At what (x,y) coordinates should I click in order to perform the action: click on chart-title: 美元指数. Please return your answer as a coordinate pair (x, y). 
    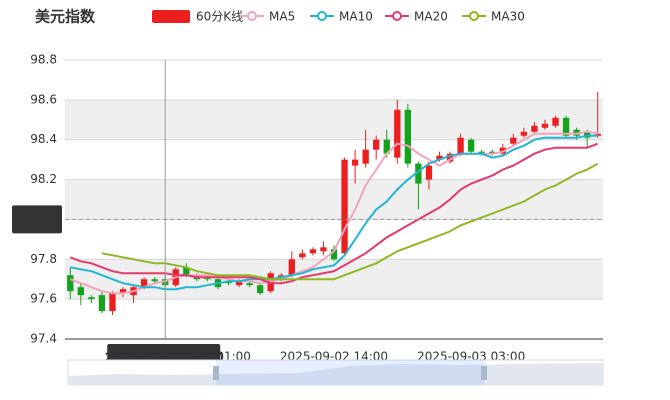
    Looking at the image, I should click on (65, 17).